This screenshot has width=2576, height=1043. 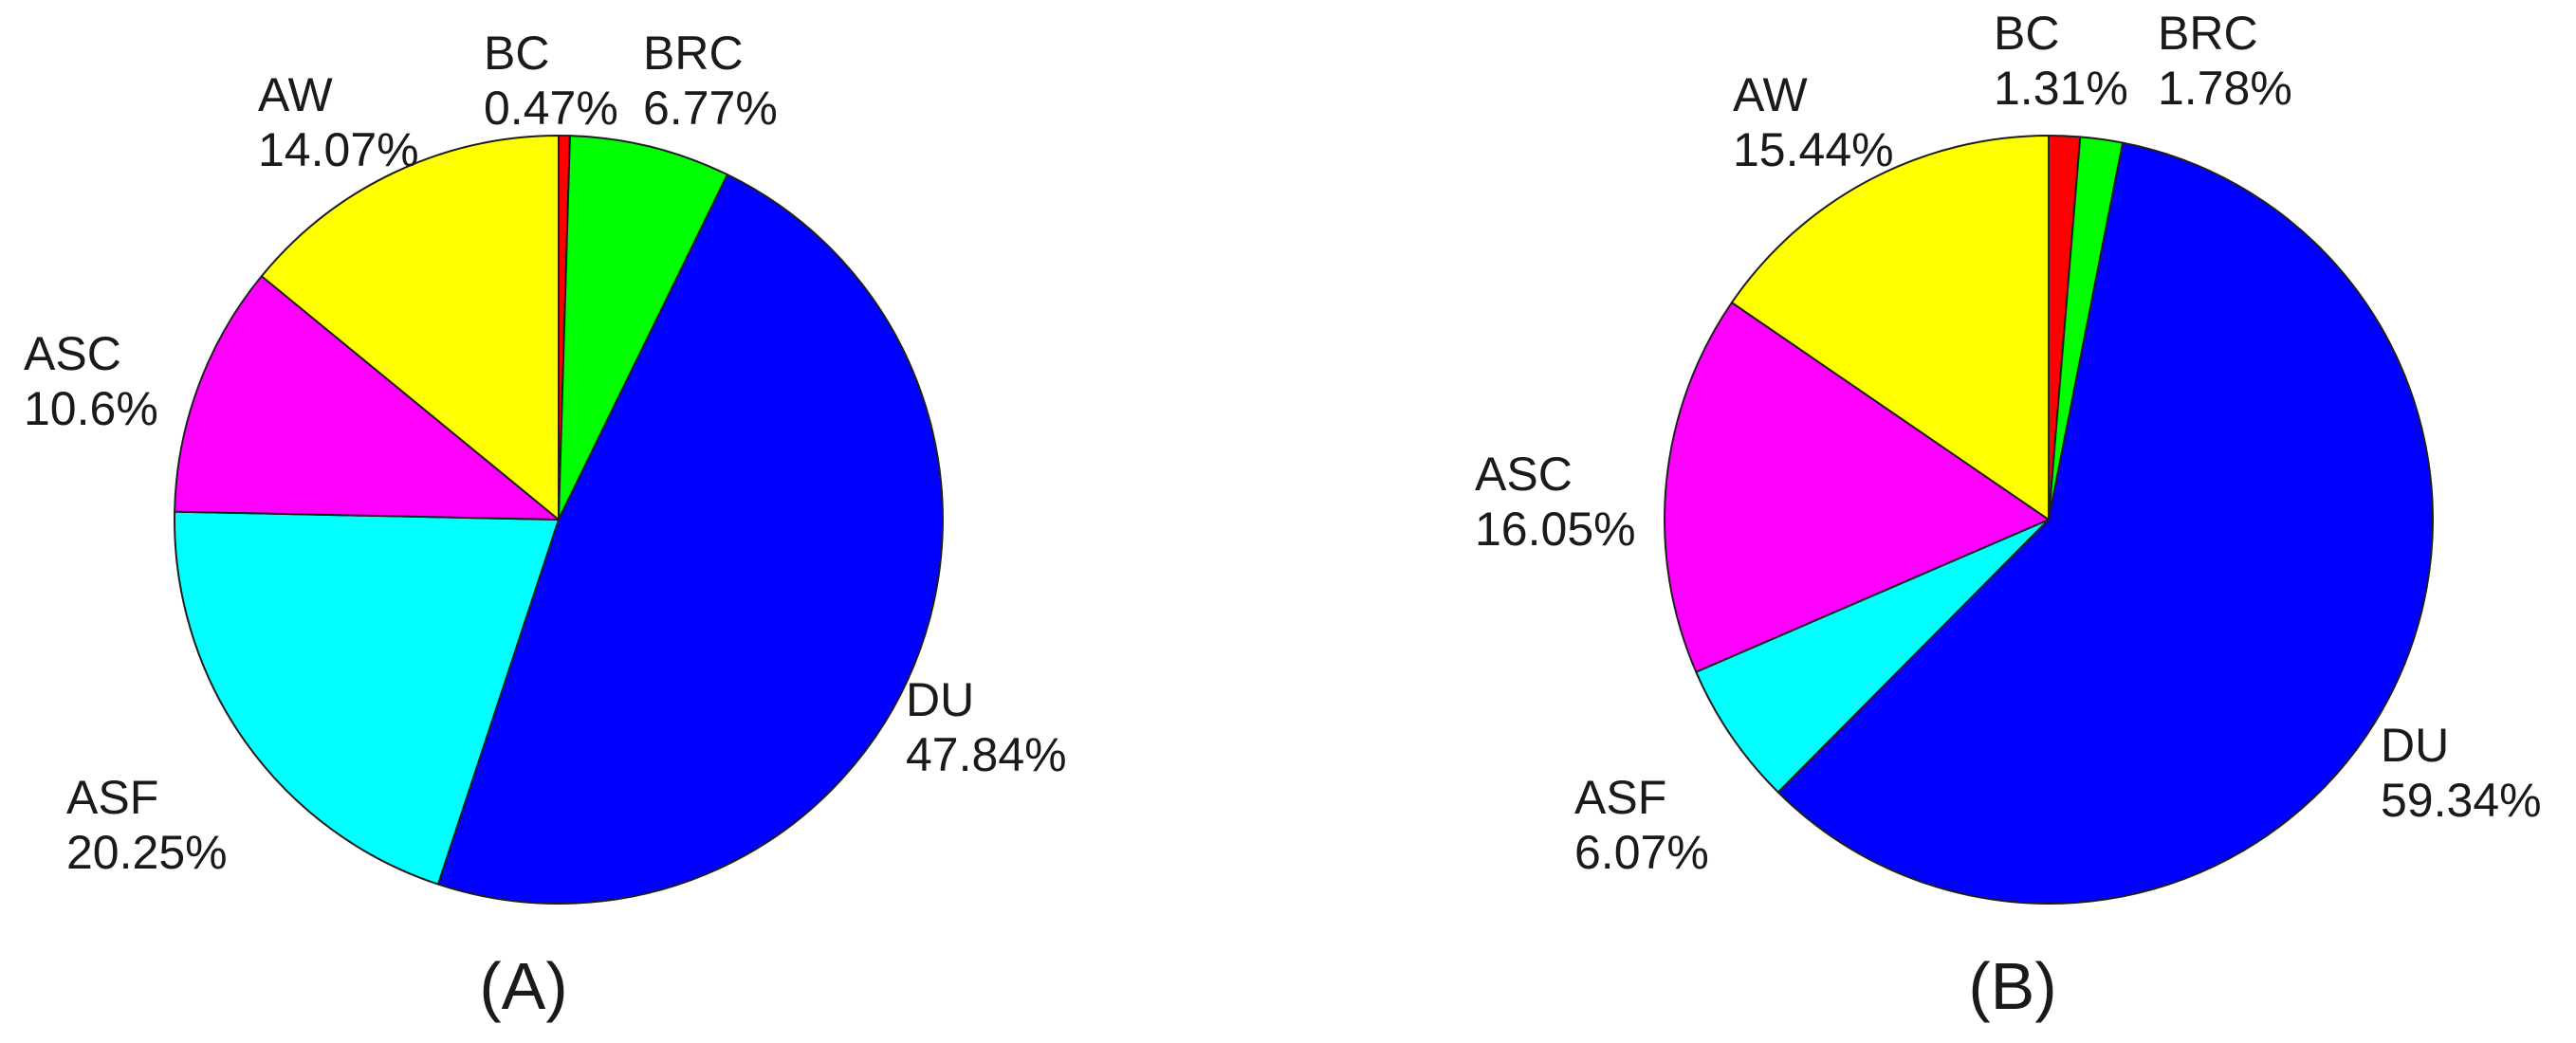 What do you see at coordinates (2461, 800) in the screenshot?
I see `slice-value: 59.34%` at bounding box center [2461, 800].